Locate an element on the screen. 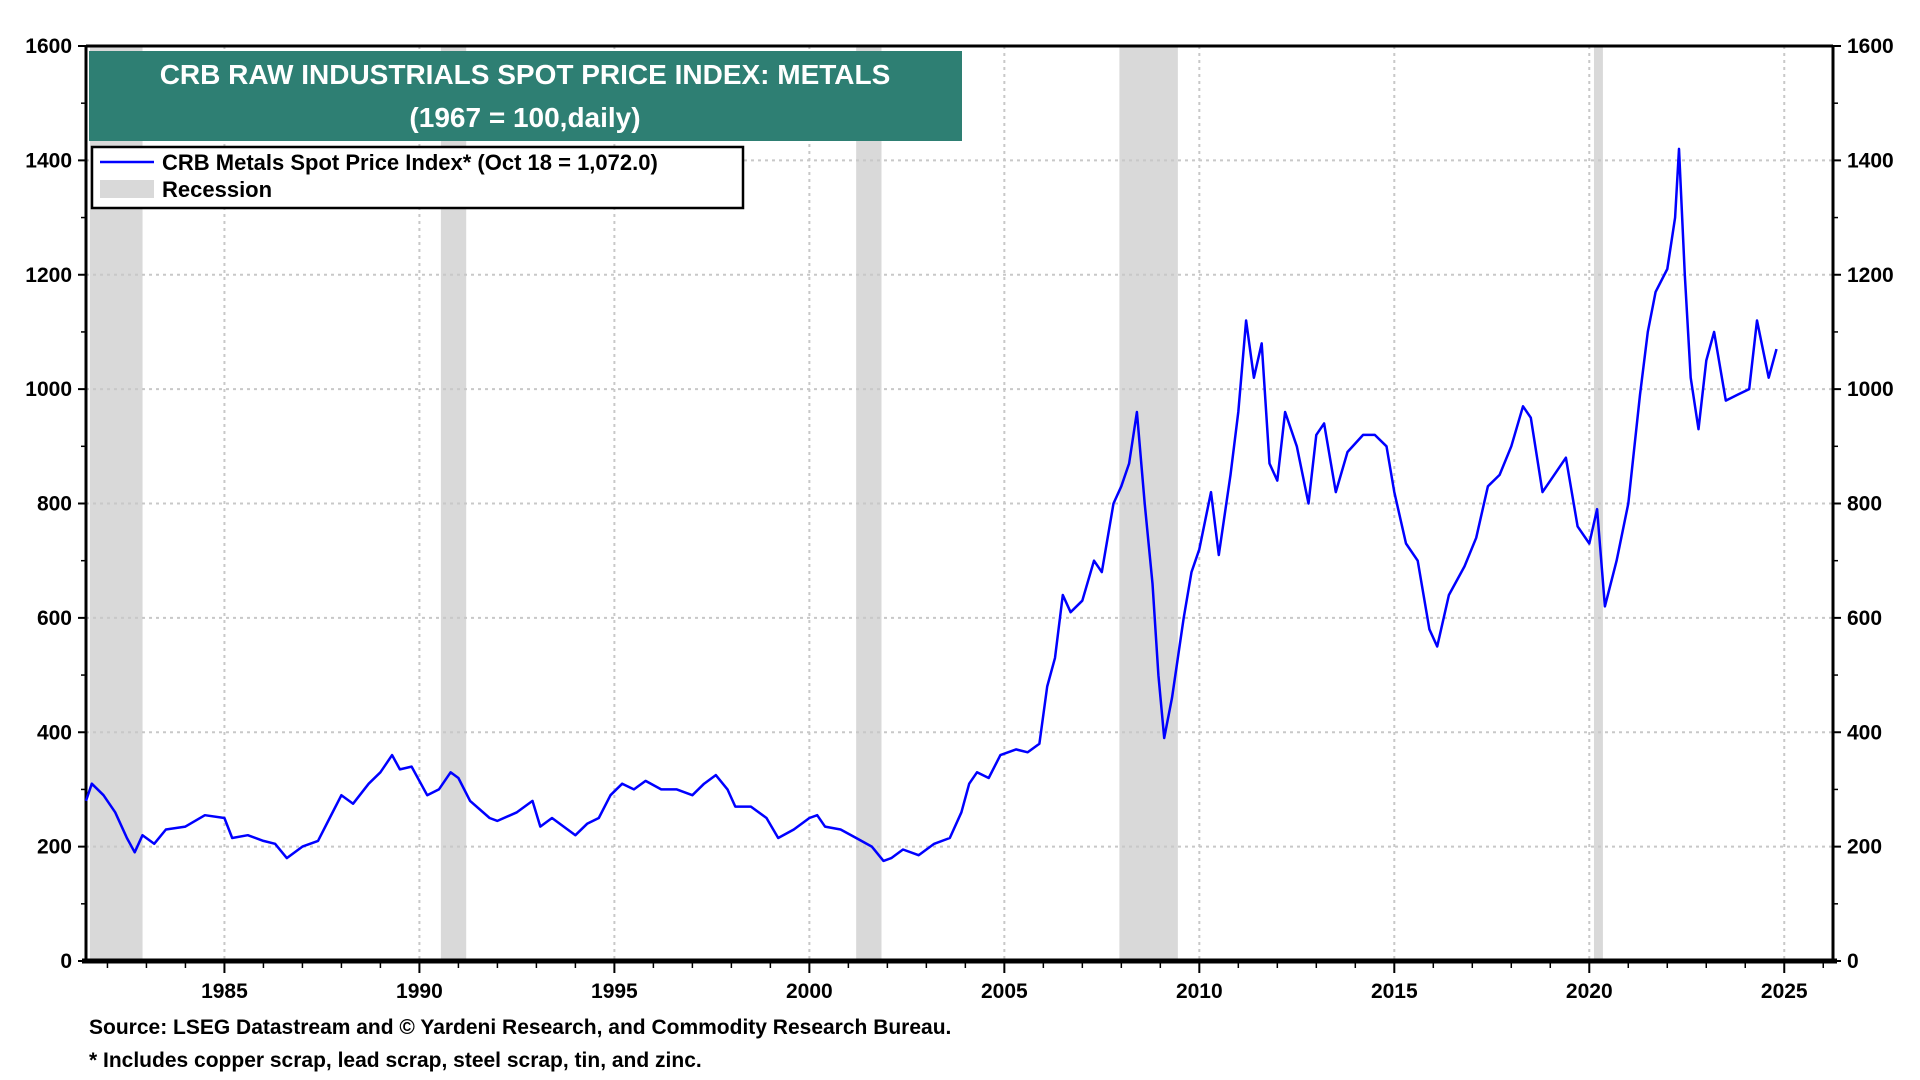 Image resolution: width=1920 pixels, height=1080 pixels. x-tick-label: 2015 is located at coordinates (1394, 991).